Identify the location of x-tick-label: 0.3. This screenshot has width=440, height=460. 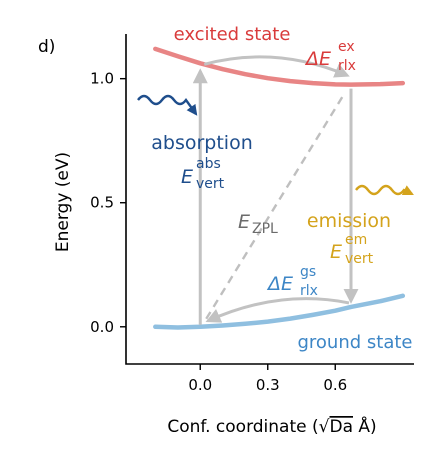
(268, 385).